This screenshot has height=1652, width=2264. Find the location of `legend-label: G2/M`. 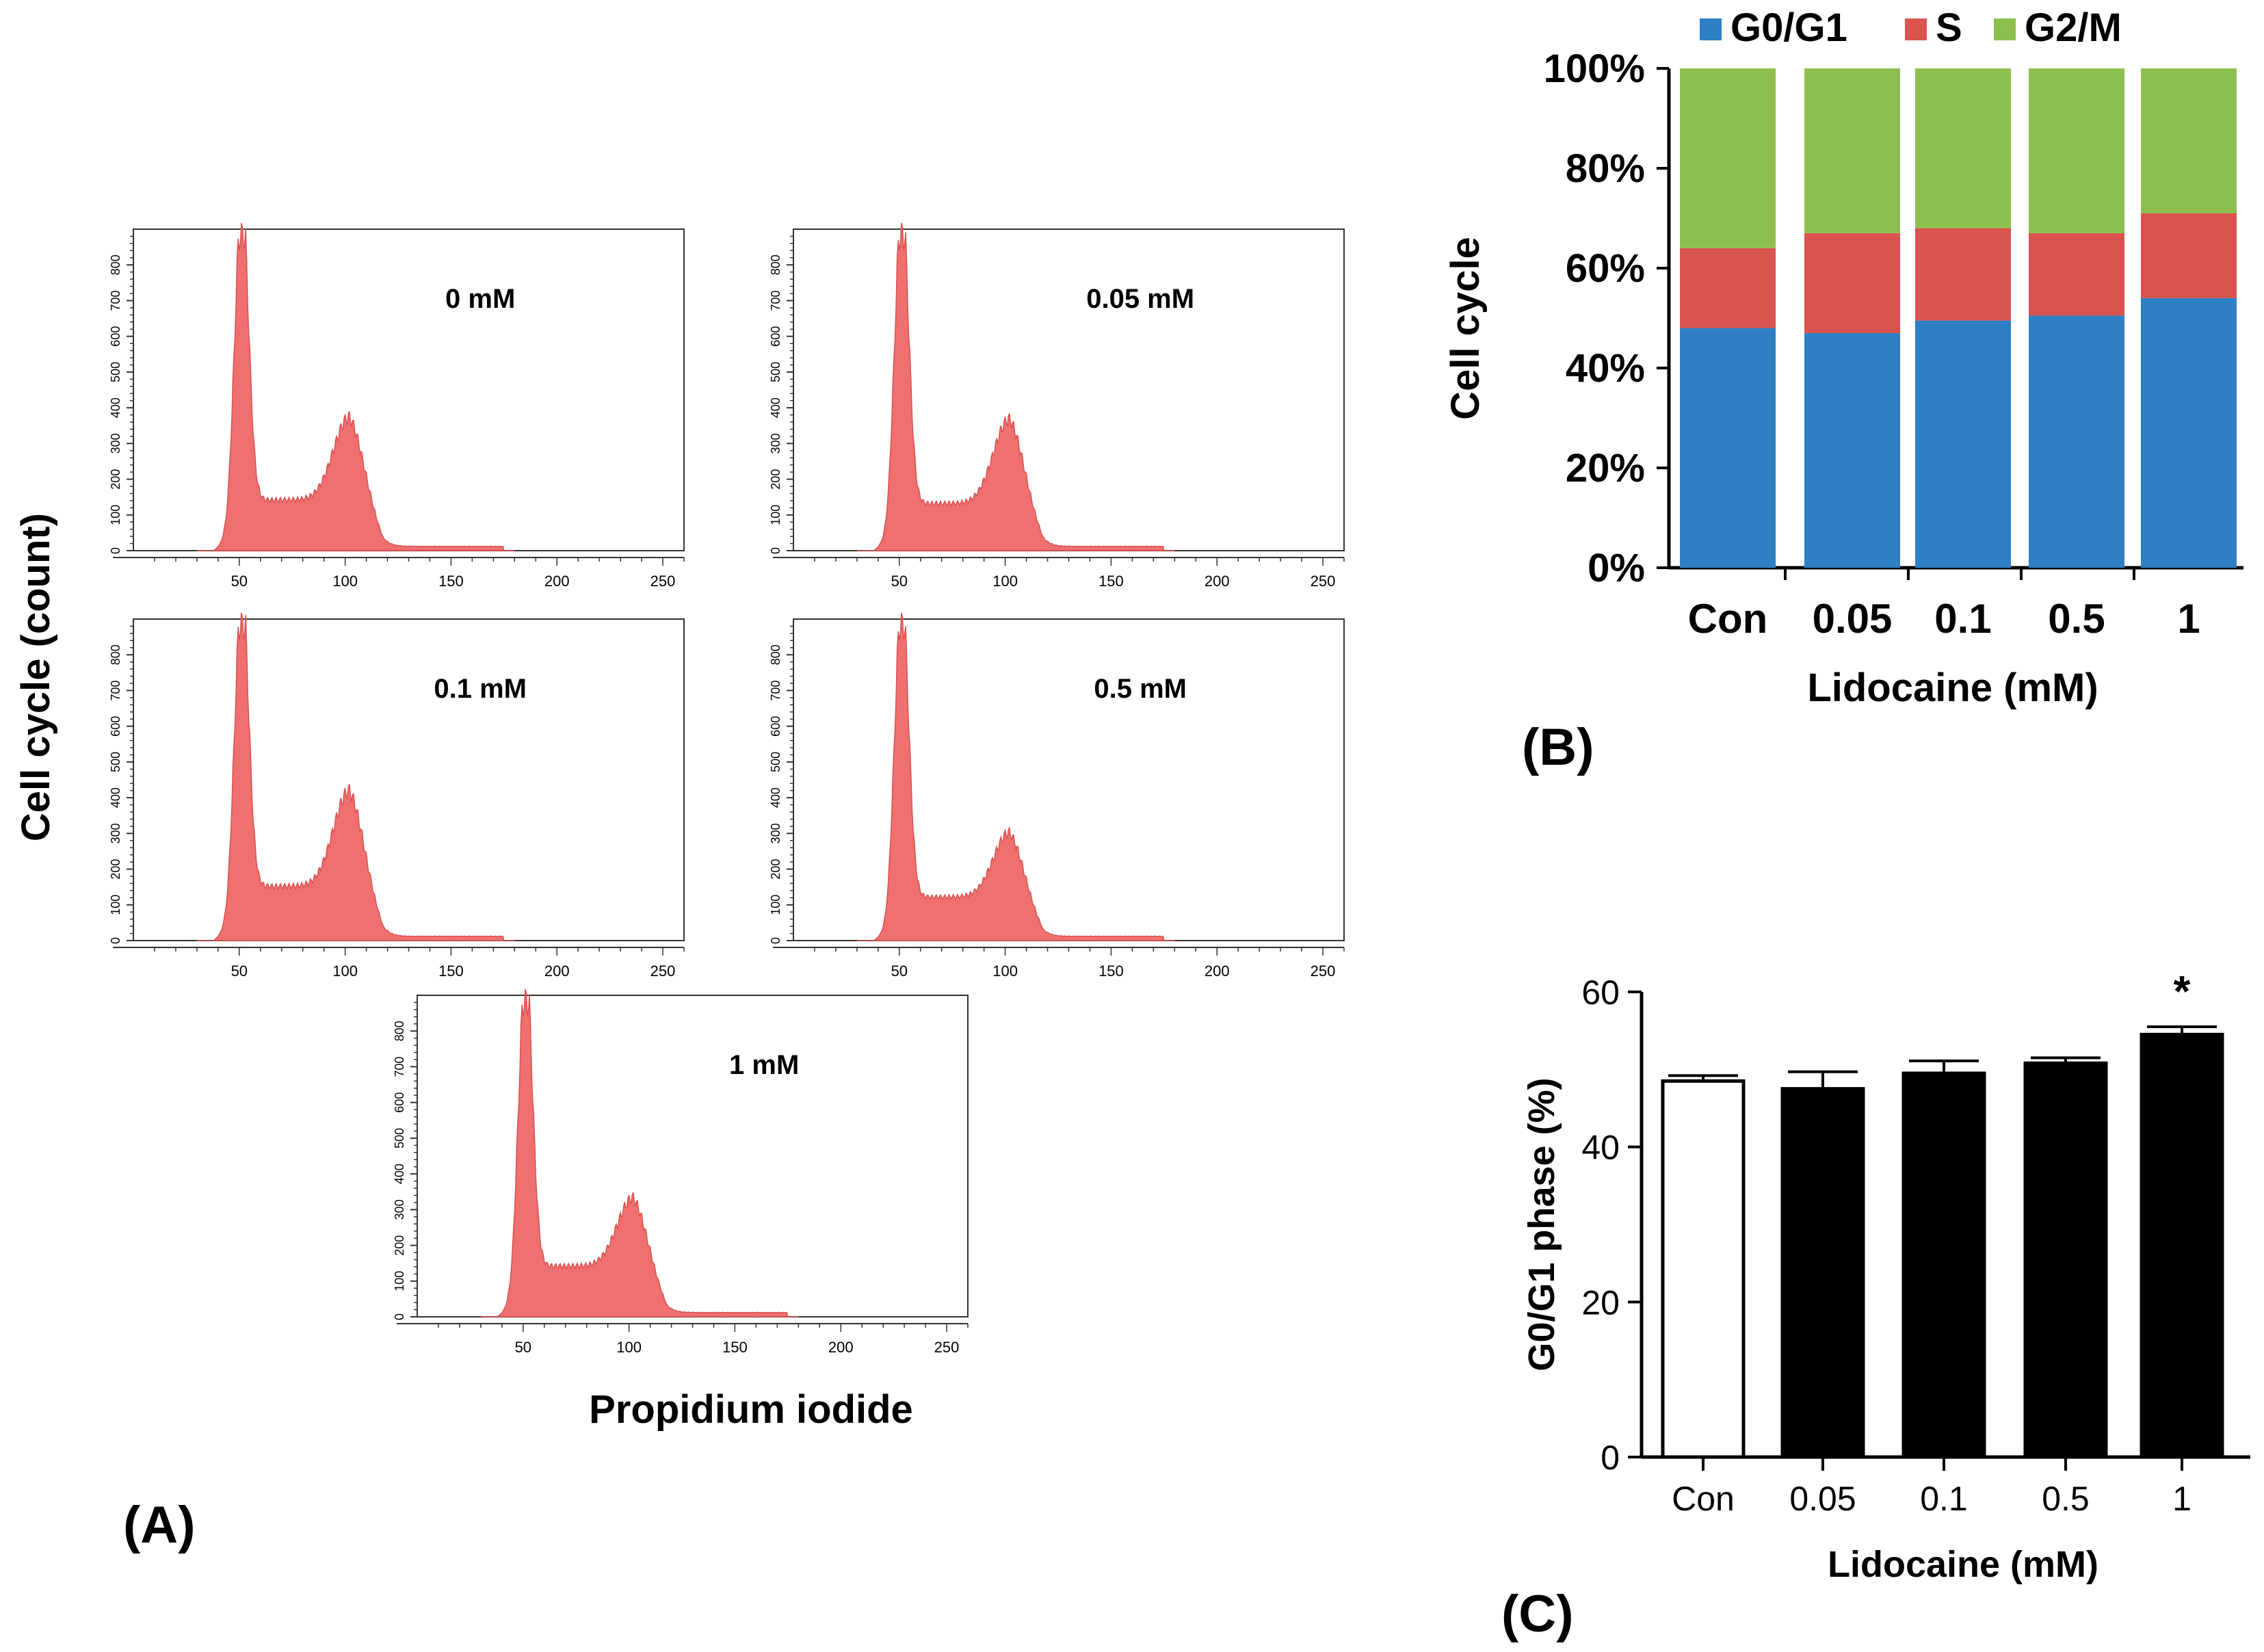

legend-label: G2/M is located at coordinates (2073, 27).